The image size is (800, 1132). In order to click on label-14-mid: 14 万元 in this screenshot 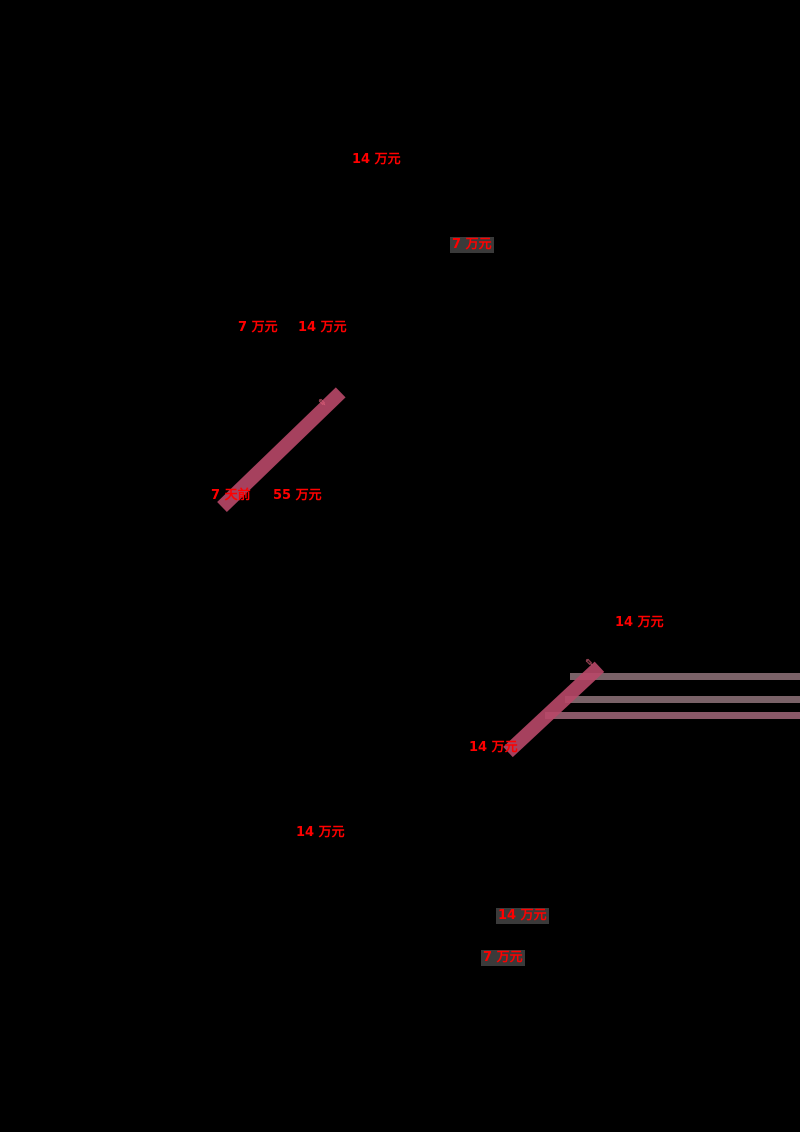, I will do `click(493, 747)`.